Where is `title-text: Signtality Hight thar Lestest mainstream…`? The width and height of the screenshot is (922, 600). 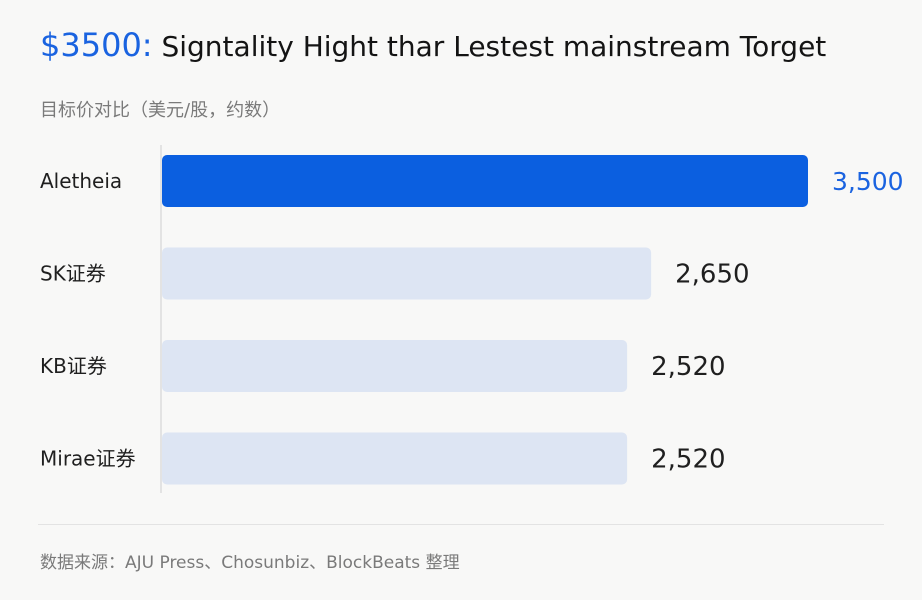
title-text: Signtality Hight thar Lestest mainstream… is located at coordinates (489, 46).